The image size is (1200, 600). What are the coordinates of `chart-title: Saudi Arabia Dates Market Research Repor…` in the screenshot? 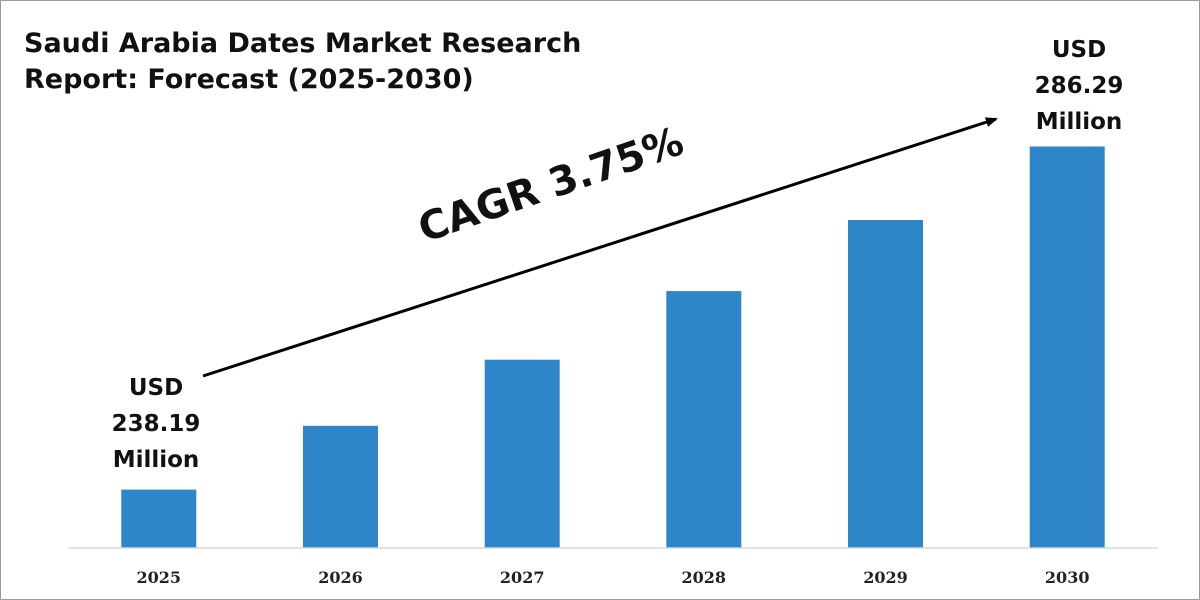 It's located at (303, 61).